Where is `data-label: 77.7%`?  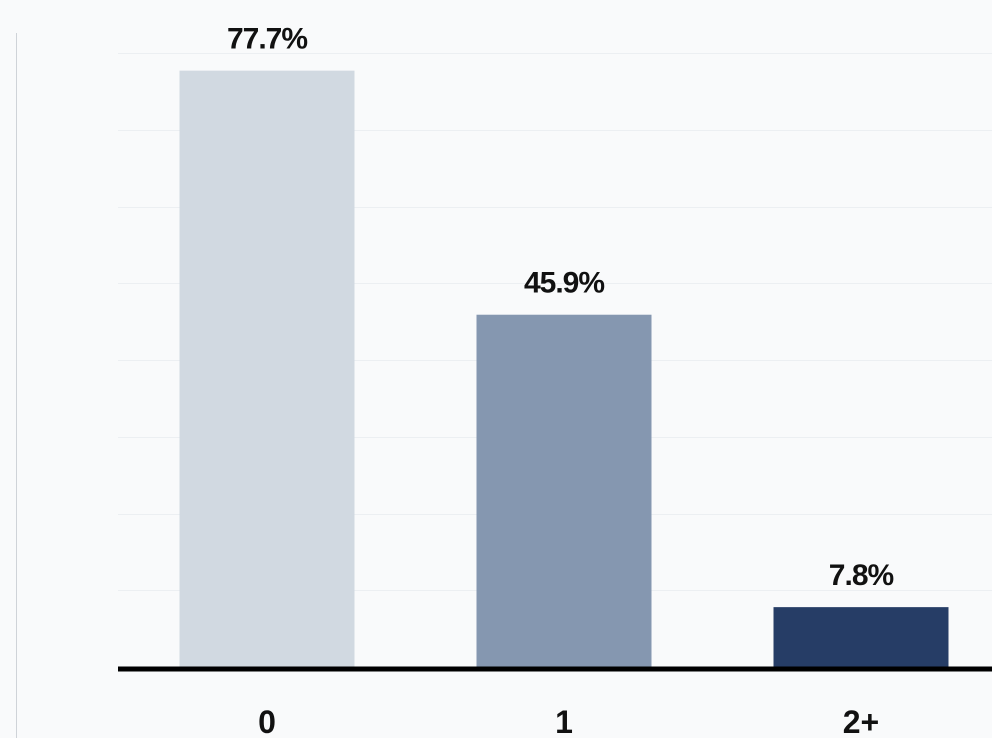 data-label: 77.7% is located at coordinates (267, 39).